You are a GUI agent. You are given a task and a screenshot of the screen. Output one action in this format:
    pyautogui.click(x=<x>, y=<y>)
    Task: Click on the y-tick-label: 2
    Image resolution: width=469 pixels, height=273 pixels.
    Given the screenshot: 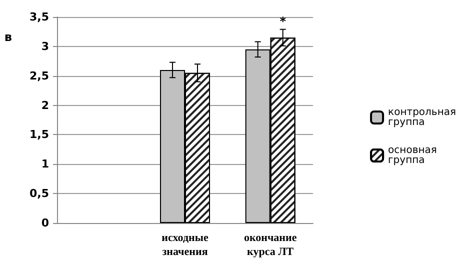 What is the action you would take?
    pyautogui.click(x=45, y=105)
    